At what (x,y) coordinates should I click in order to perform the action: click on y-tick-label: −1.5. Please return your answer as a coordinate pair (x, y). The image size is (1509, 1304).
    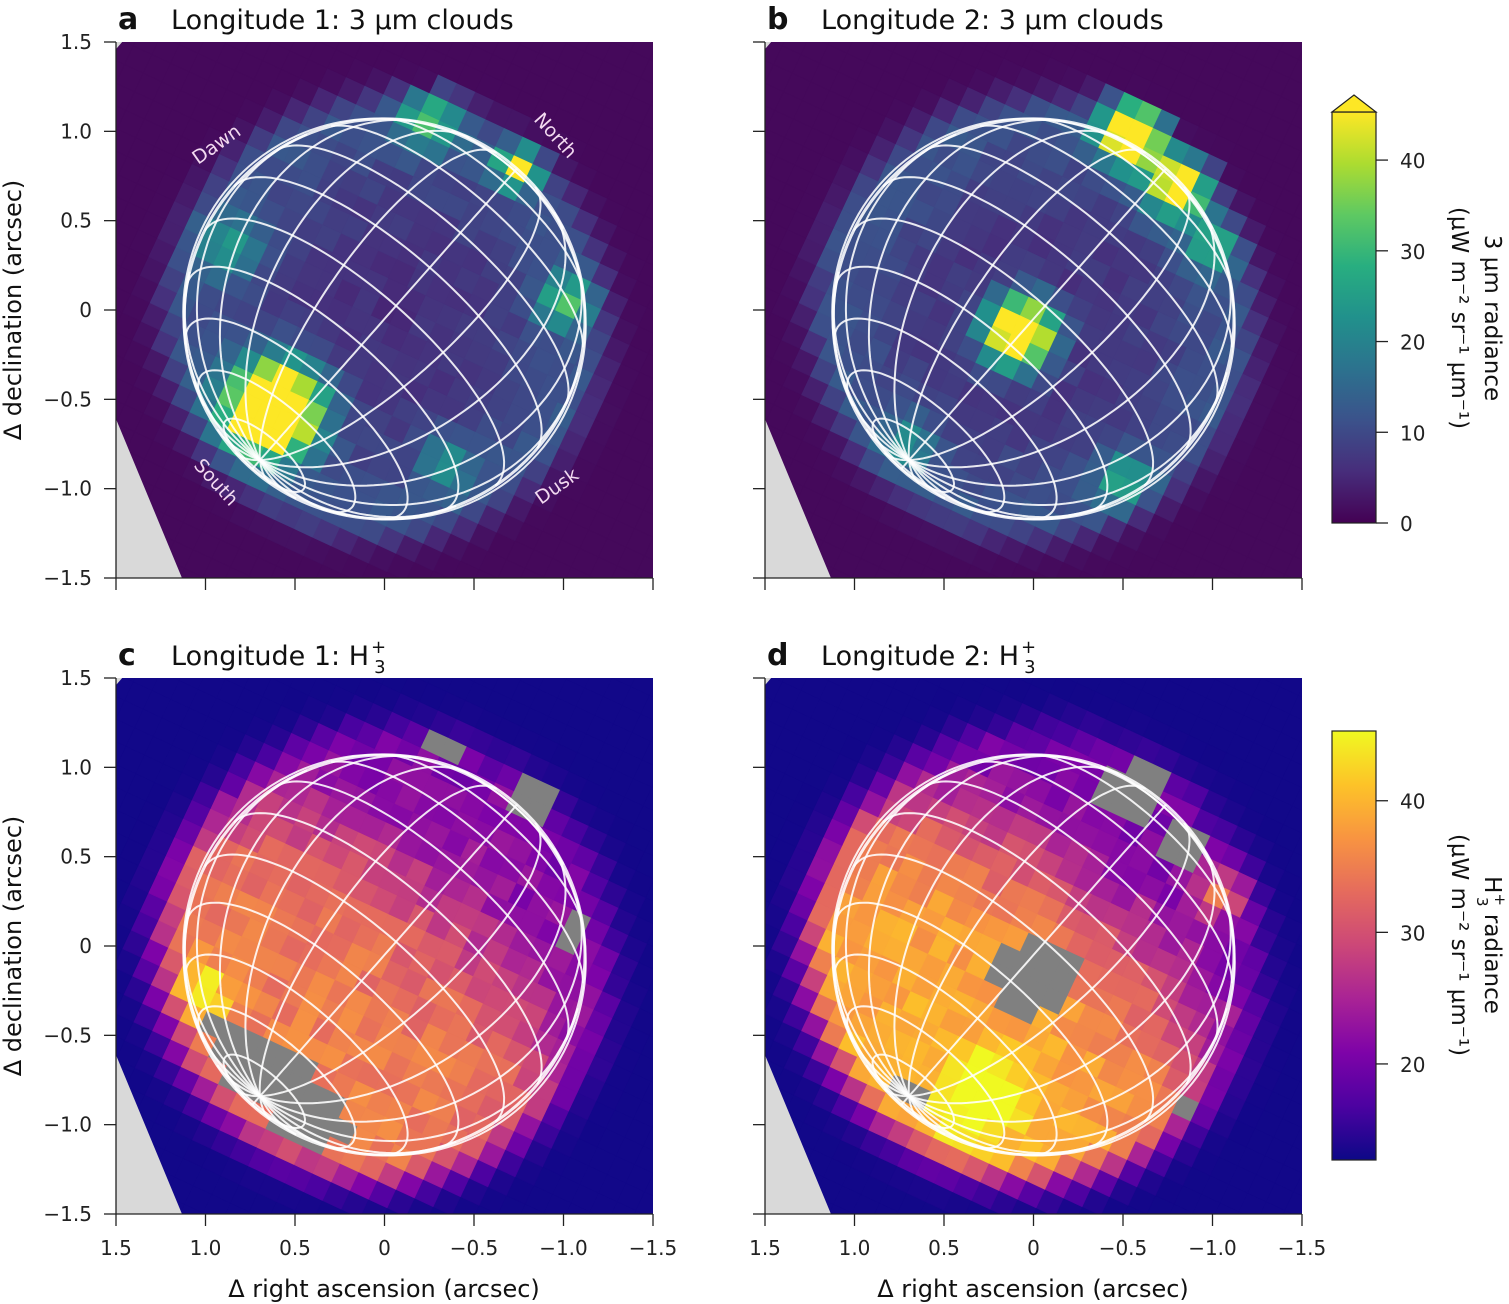
    Looking at the image, I should click on (67, 578).